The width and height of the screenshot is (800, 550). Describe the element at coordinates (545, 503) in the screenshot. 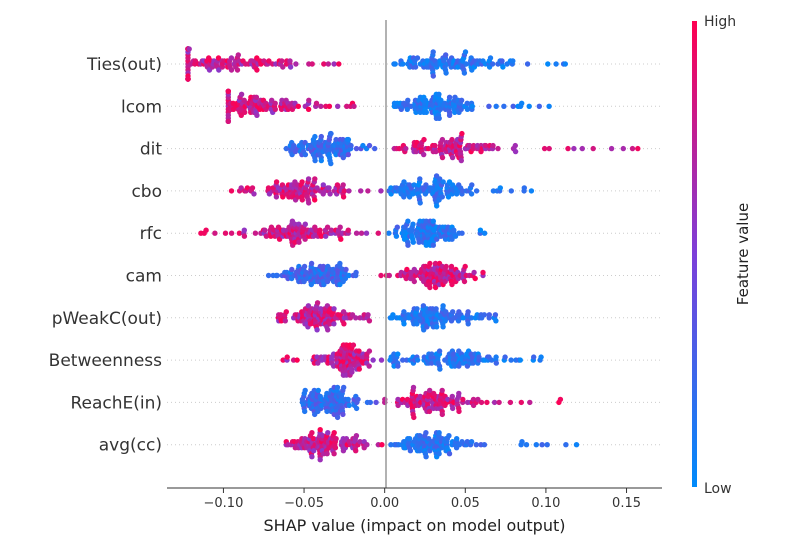

I see `x-tick-label: 0.10` at that location.